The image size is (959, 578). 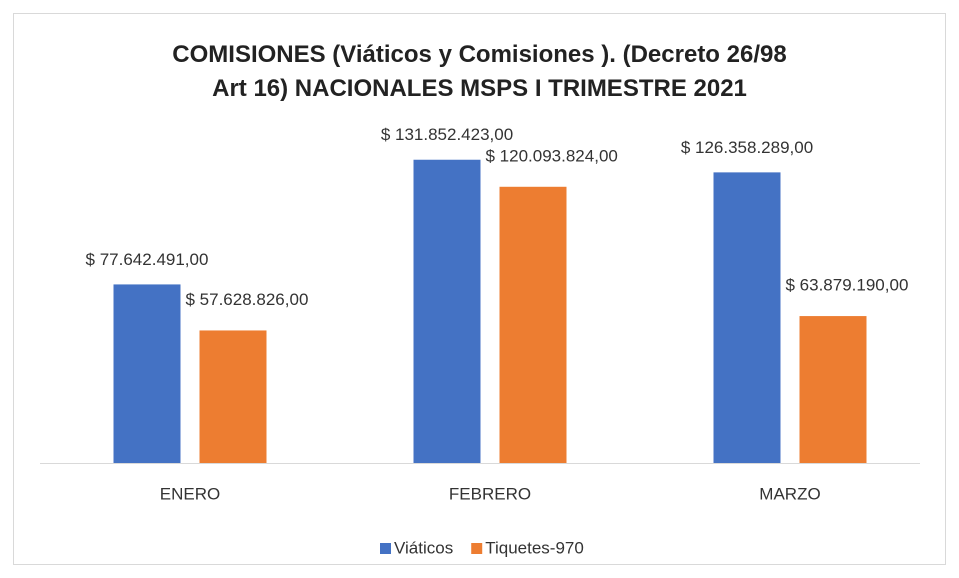 I want to click on data-label: $ 120.093.824,00, so click(x=552, y=155).